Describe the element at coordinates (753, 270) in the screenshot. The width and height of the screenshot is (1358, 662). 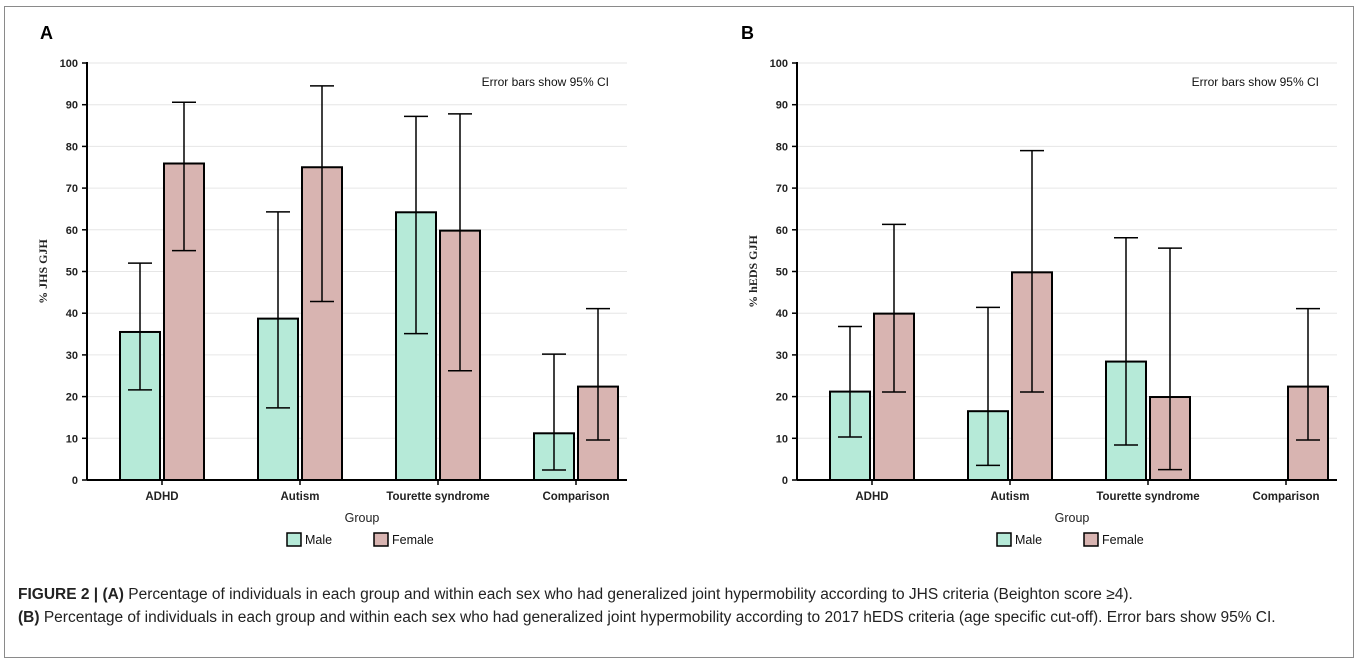
I see `y-axis-title: % hEDS GJH` at that location.